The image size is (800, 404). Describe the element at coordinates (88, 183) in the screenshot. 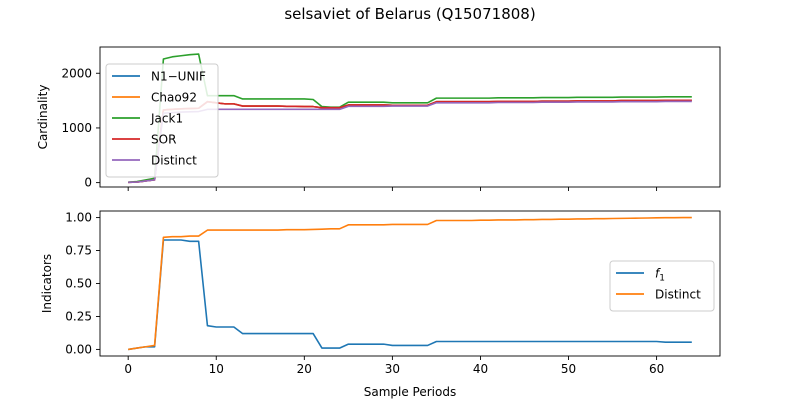

I see `y-tick-label: 0` at that location.